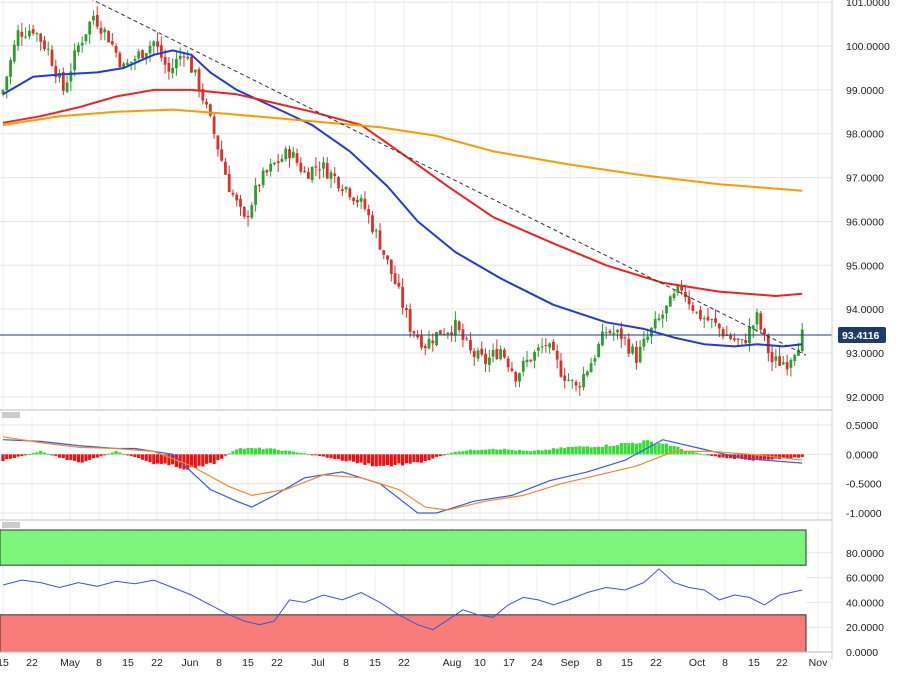  What do you see at coordinates (754, 663) in the screenshot?
I see `time-axis-tick-label: 15` at bounding box center [754, 663].